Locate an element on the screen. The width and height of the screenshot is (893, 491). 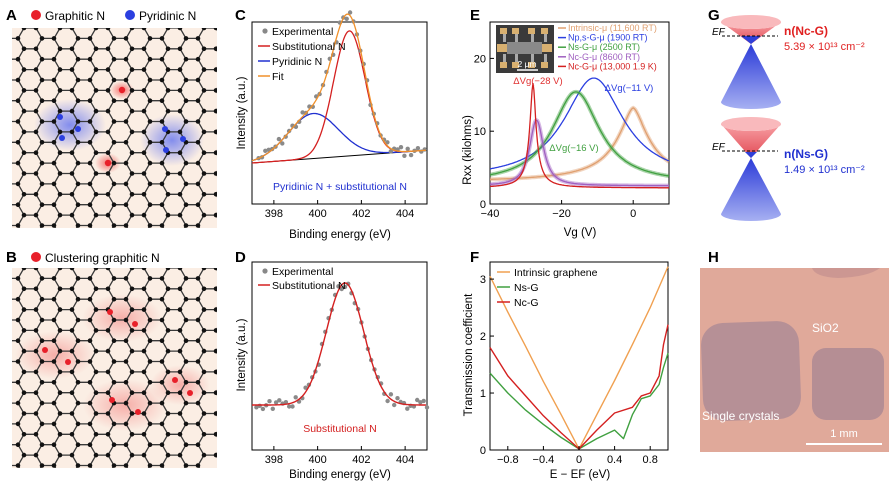
annotation-c: Pyridinic N + substitutional N is located at coordinates (340, 187).